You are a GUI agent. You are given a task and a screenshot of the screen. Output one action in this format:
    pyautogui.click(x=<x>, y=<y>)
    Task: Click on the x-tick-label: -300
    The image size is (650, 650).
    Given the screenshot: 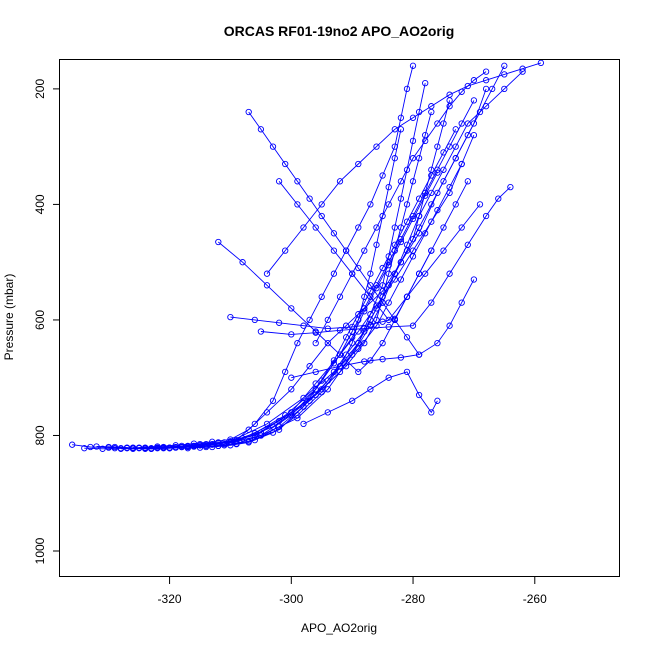 What is the action you would take?
    pyautogui.click(x=291, y=599)
    